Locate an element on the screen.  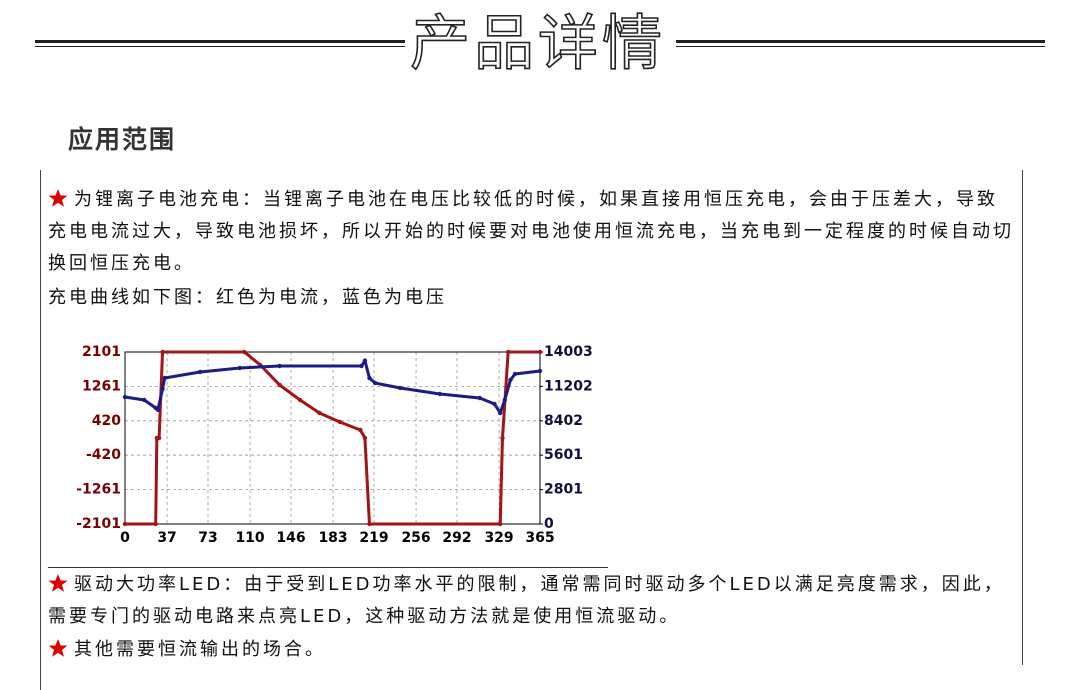
x-tick-label: 0 is located at coordinates (125, 538).